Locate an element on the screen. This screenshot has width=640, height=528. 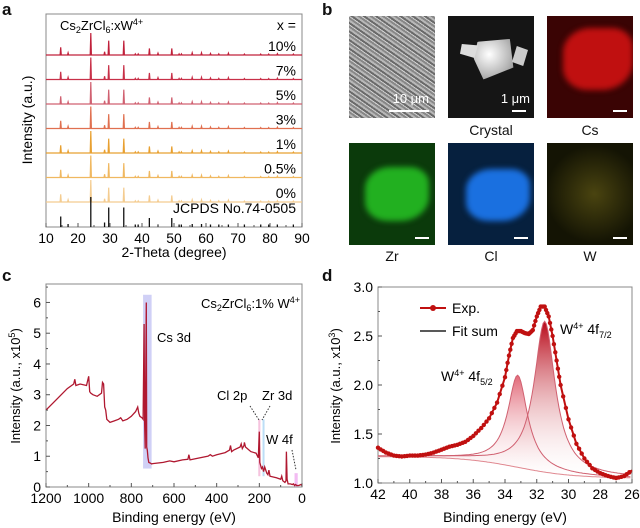
y-tick-label: 2 is located at coordinates (37, 425).